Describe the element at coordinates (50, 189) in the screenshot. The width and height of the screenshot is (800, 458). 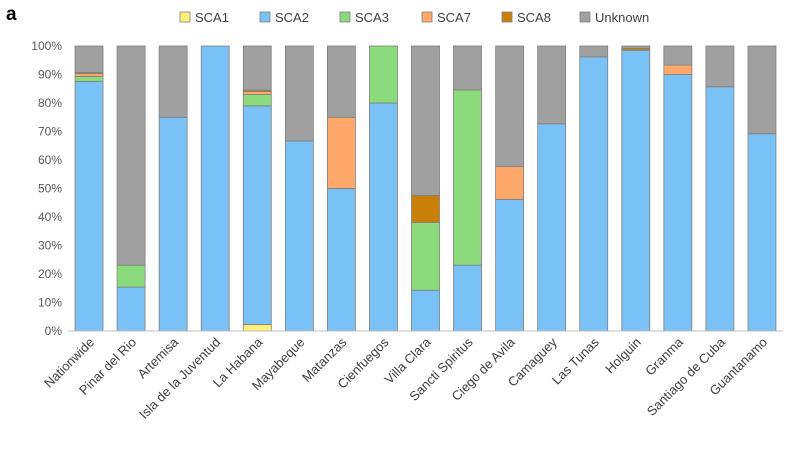
I see `y-tick-label: 50%` at that location.